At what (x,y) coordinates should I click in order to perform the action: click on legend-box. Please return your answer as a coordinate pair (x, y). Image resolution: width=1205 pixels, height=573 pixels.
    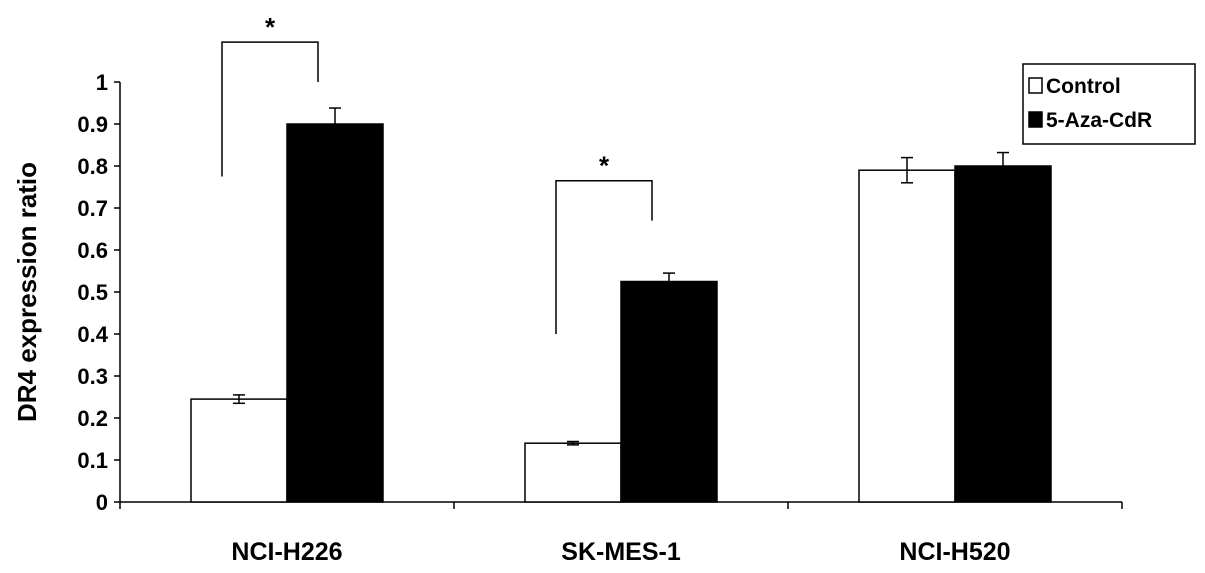
    Looking at the image, I should click on (1109, 104).